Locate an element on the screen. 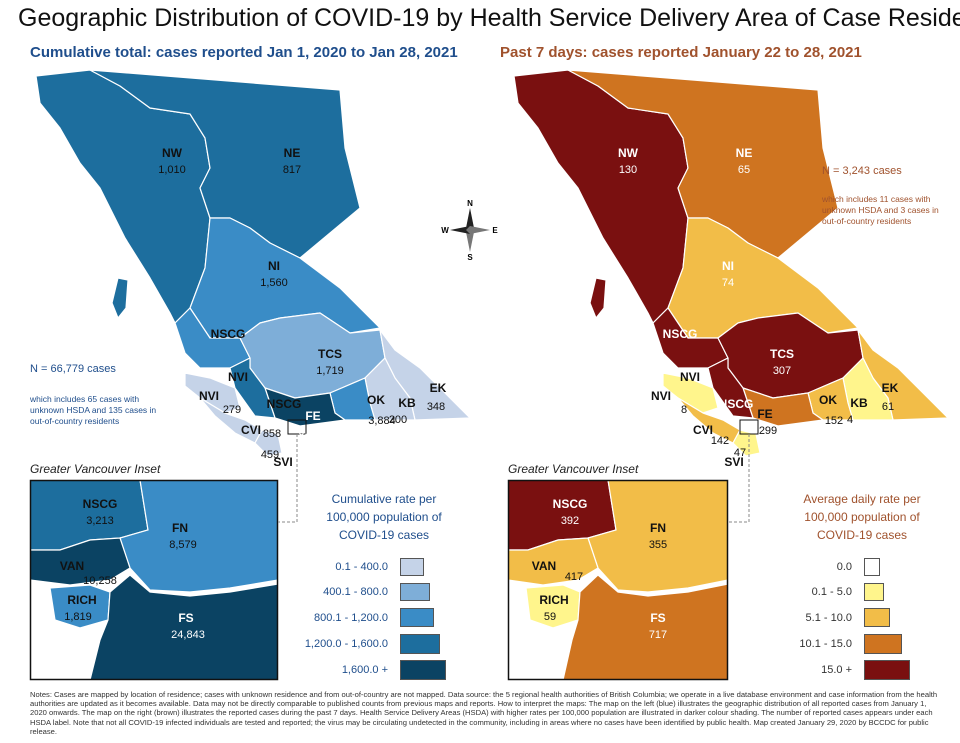  region-count: 10,258 is located at coordinates (100, 581).